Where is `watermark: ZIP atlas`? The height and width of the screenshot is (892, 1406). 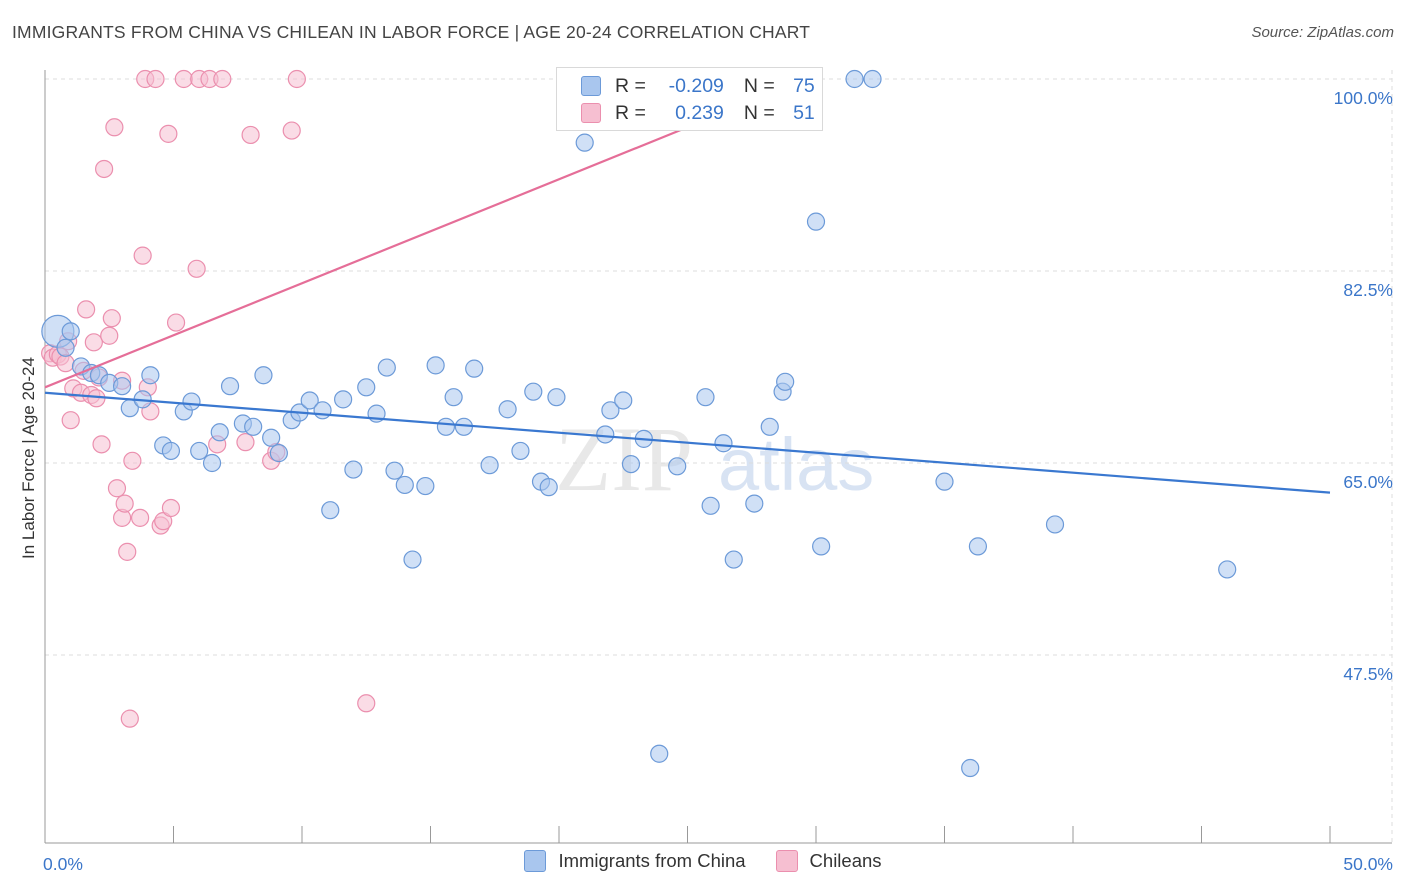
watermark: ZIP atlas is located at coordinates (714, 459).